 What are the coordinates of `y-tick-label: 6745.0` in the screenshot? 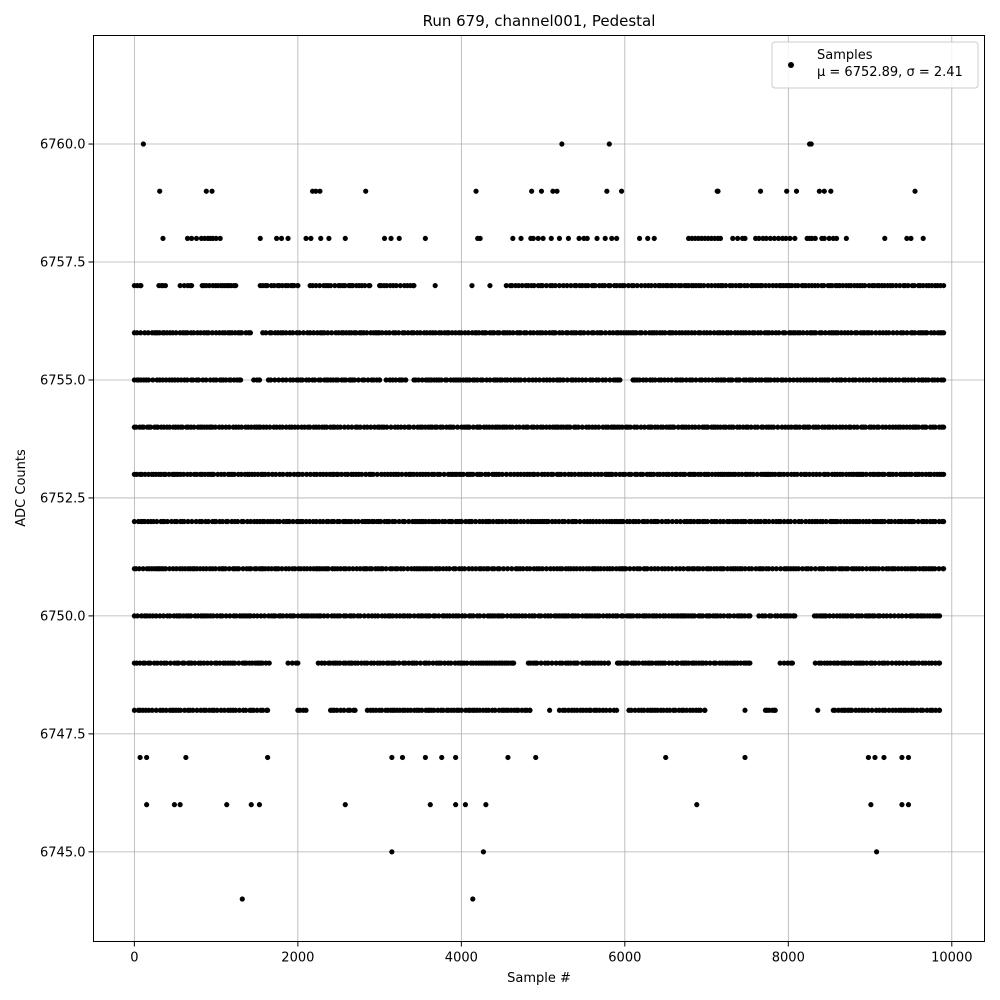 It's located at (63, 852).